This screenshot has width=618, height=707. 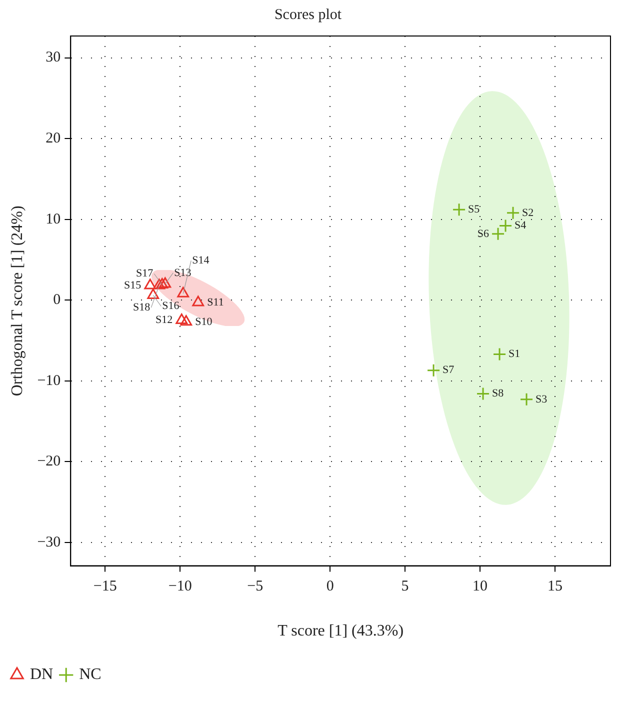 What do you see at coordinates (183, 272) in the screenshot?
I see `annotation: S13` at bounding box center [183, 272].